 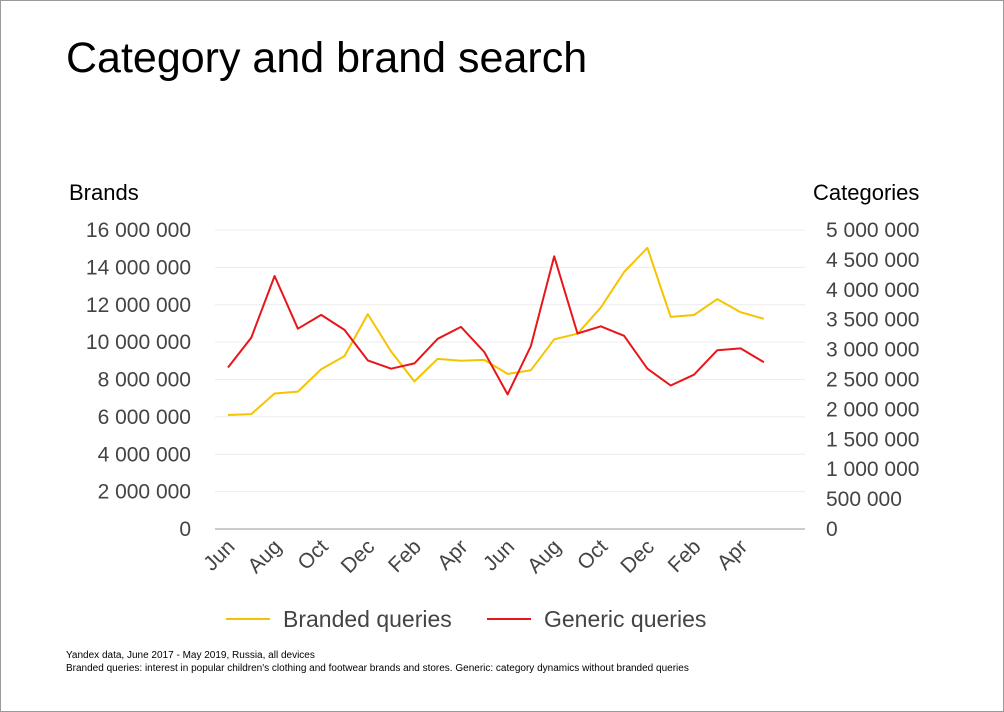 I want to click on right-y-tick-label: 4 500 000, so click(x=872, y=260).